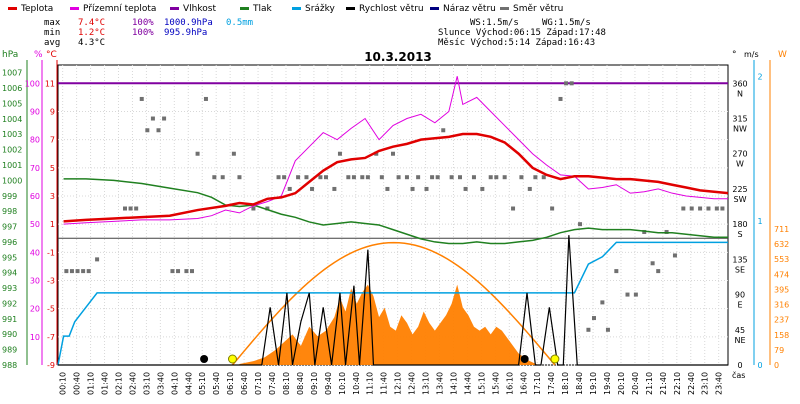 Image resolution: width=800 pixels, height=404 pixels. I want to click on tick-wind-dir: 90, so click(740, 295).